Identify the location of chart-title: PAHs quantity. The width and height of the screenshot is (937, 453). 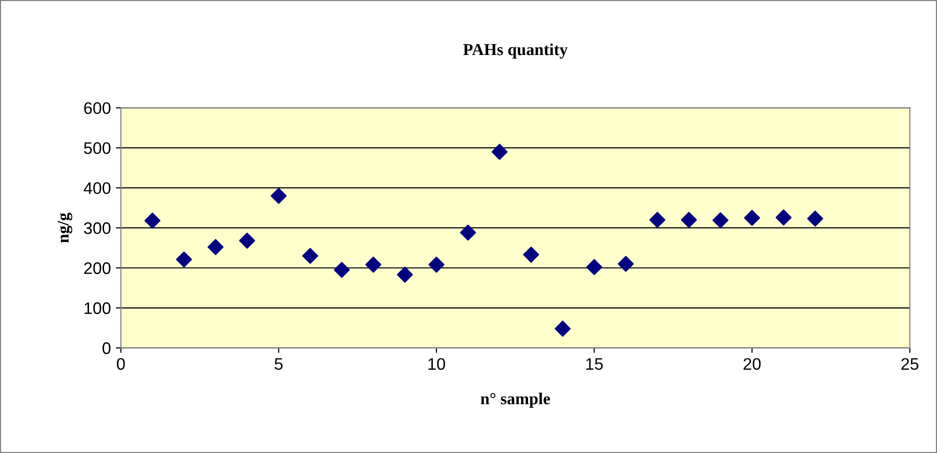
(515, 51).